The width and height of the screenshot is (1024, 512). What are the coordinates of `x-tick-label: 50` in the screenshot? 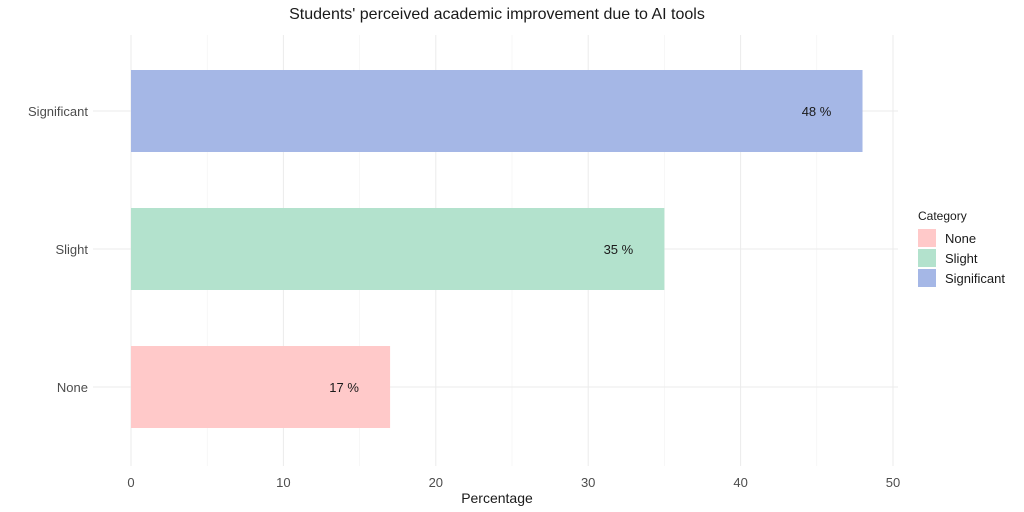 It's located at (893, 482).